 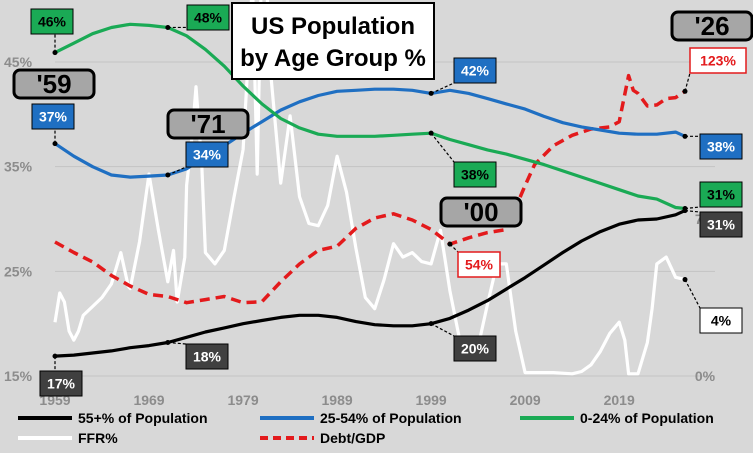 I want to click on badge-text: 18%, so click(x=207, y=357).